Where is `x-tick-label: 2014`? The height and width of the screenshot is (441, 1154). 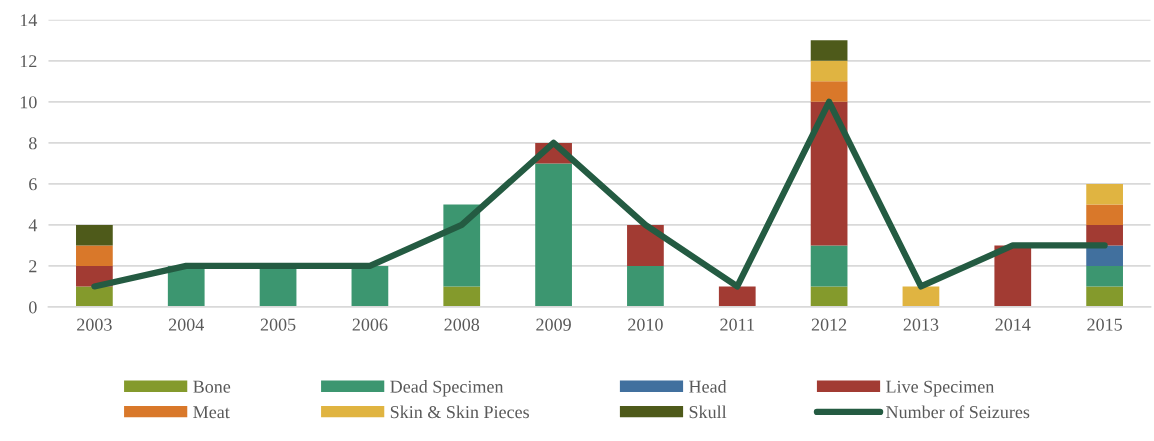
x-tick-label: 2014 is located at coordinates (1013, 324).